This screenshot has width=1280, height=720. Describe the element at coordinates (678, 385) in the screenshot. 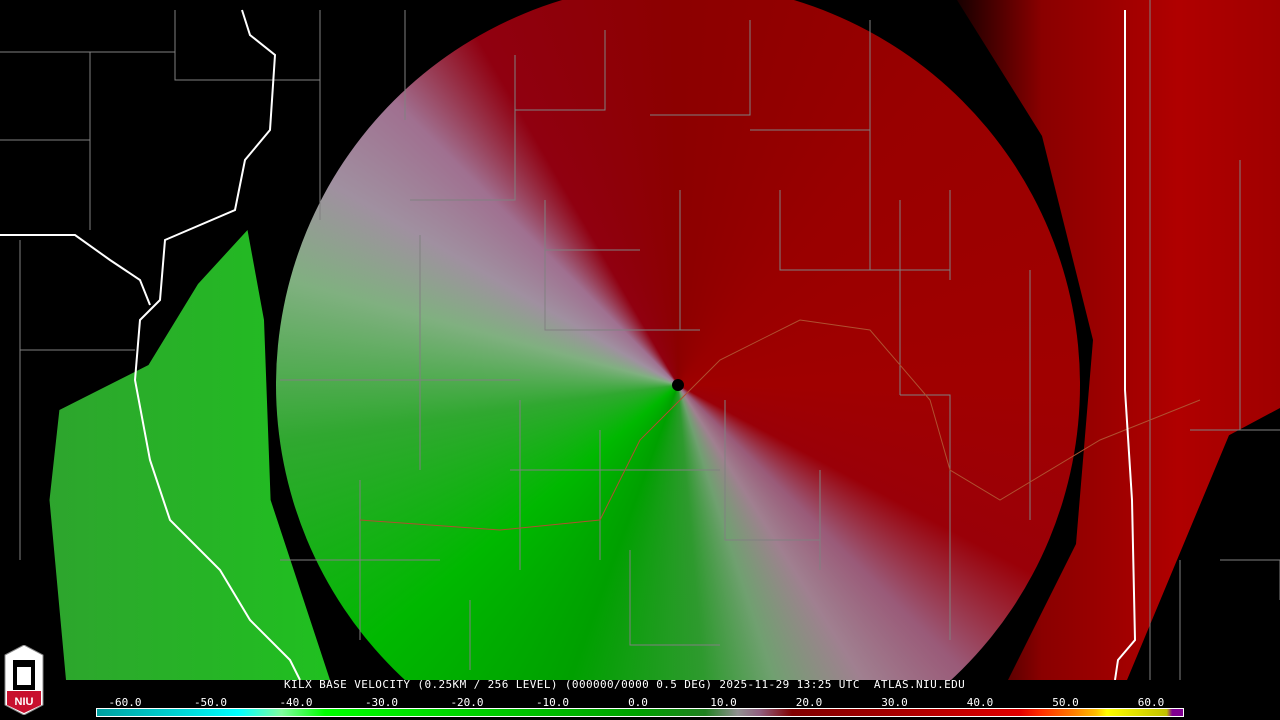

I see `radar-site-marker` at that location.